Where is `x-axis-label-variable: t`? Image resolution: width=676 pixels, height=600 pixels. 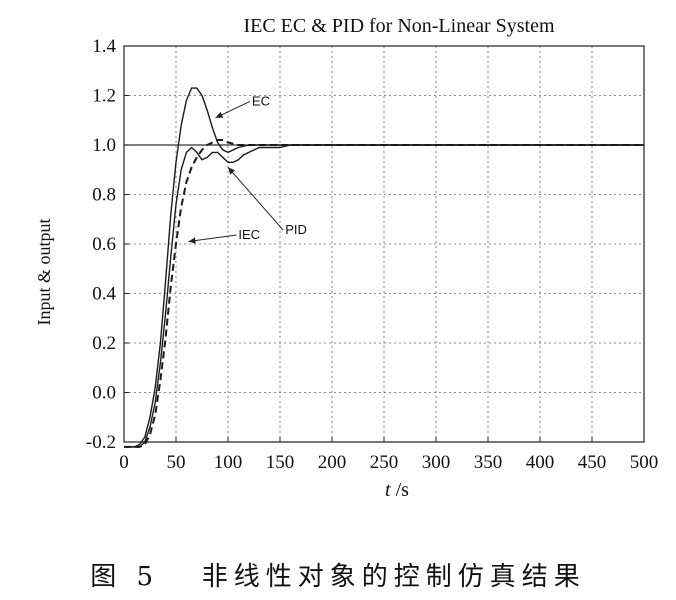
x-axis-label-variable: t is located at coordinates (388, 490).